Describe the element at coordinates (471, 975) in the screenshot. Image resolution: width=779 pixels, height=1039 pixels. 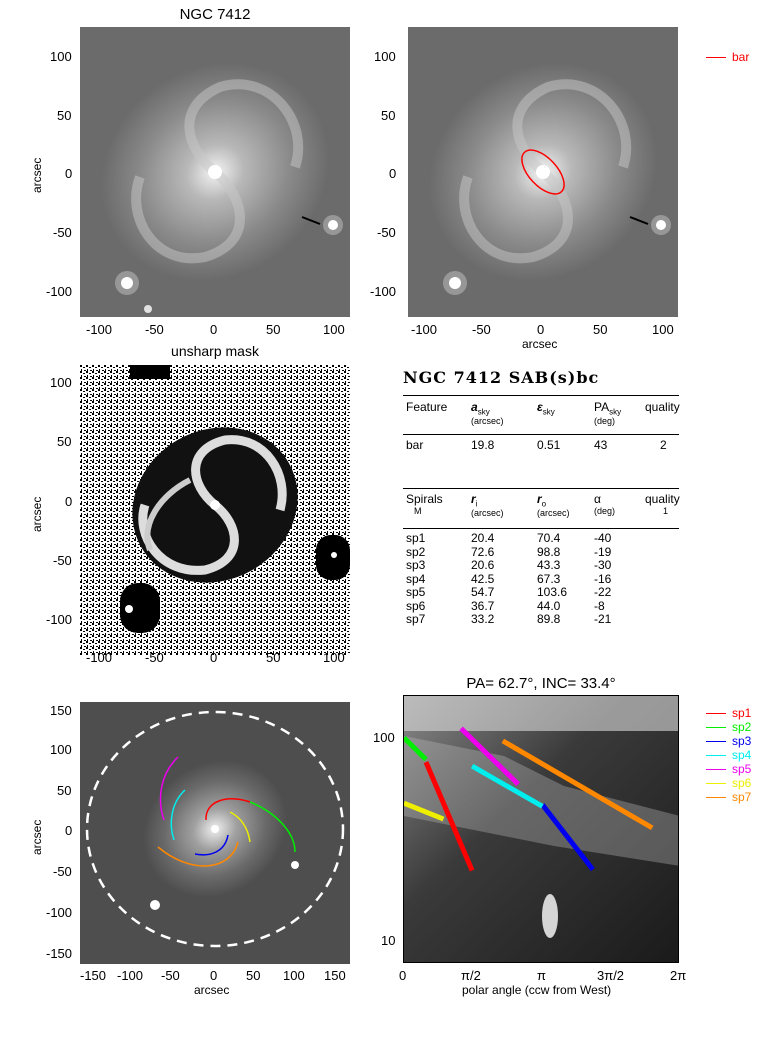
I see `panel6-xtick: π/2` at that location.